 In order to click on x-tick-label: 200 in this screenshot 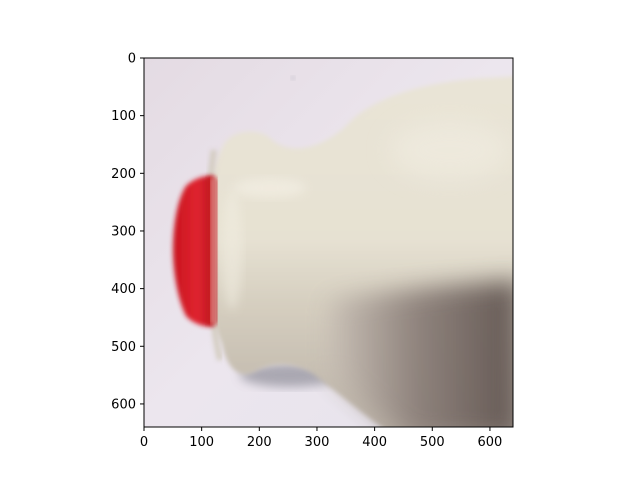, I will do `click(259, 442)`.